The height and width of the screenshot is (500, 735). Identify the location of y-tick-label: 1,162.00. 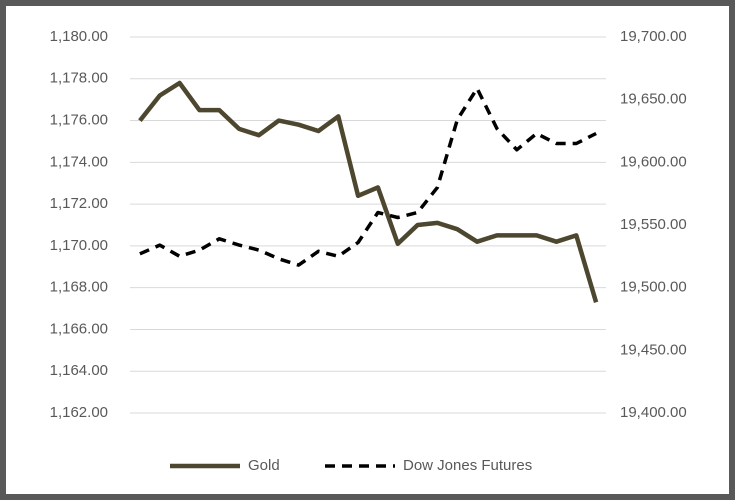
(79, 412).